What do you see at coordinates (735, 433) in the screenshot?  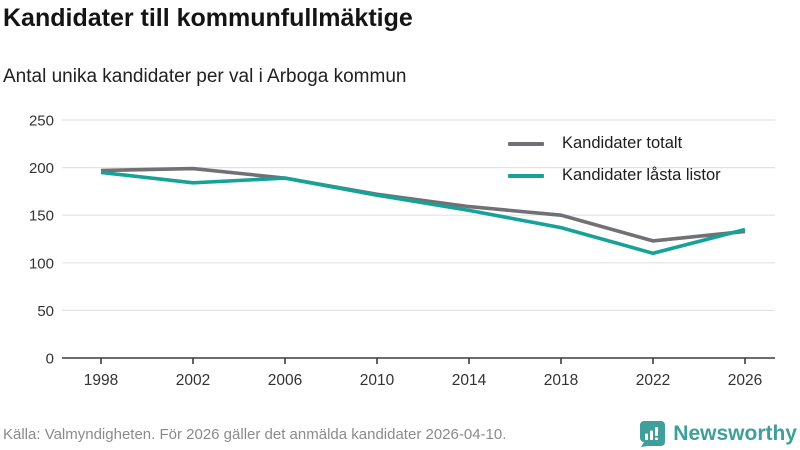 I see `brand-name: Newsworthy` at bounding box center [735, 433].